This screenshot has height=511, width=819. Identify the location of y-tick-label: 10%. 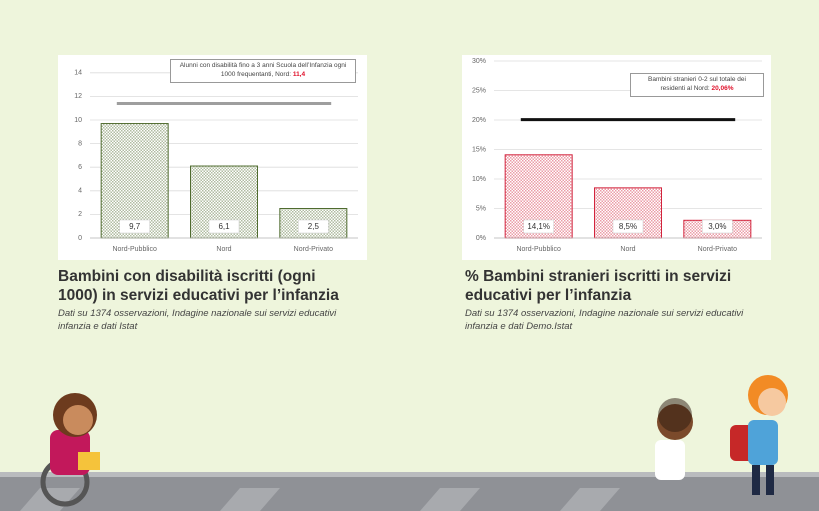
(479, 179).